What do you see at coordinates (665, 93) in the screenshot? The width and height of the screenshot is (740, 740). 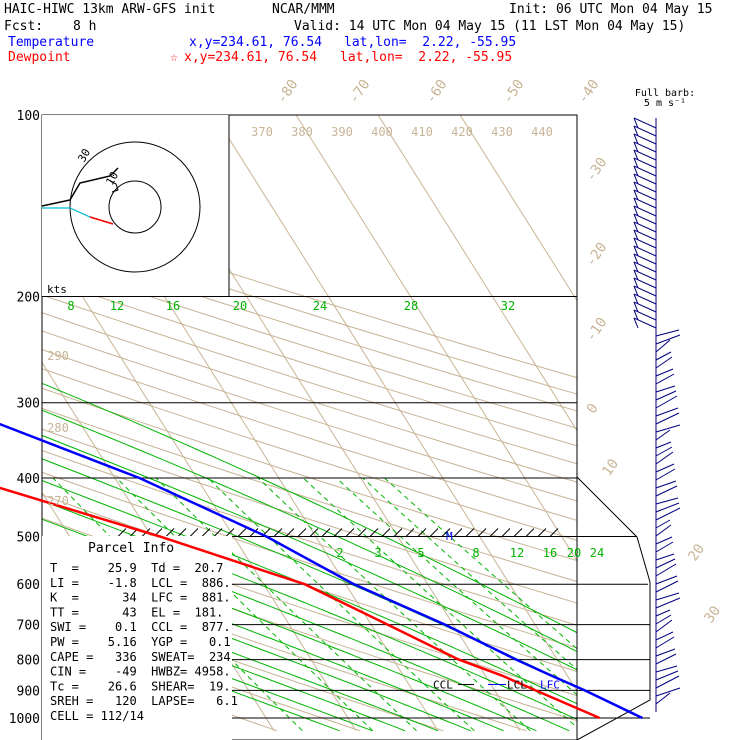 I see `barb-legend-line1: Full barb:` at bounding box center [665, 93].